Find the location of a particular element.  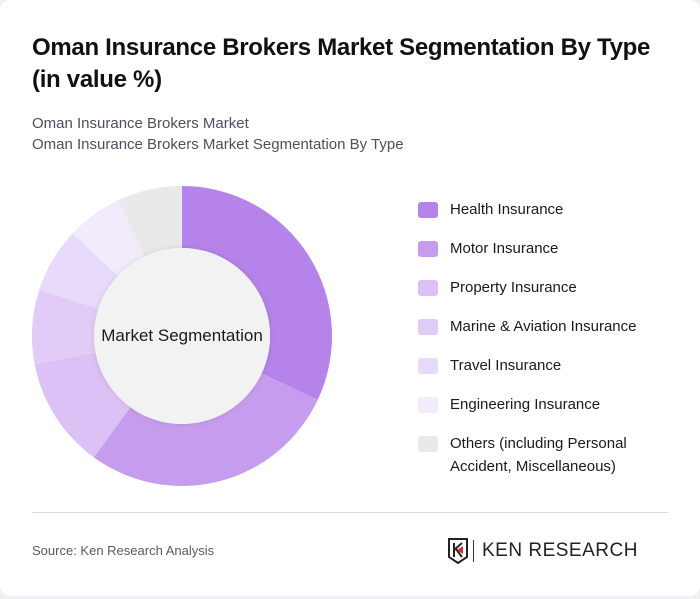

legend-item: Marine & Aviation Insurance is located at coordinates (548, 326).